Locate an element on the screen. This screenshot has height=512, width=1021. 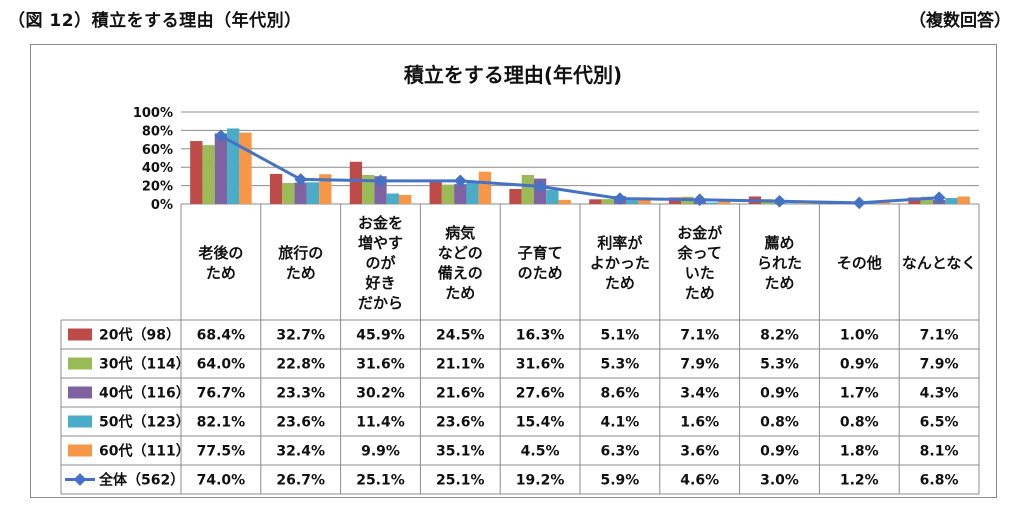
legend-label: 全体（562） is located at coordinates (141, 480).